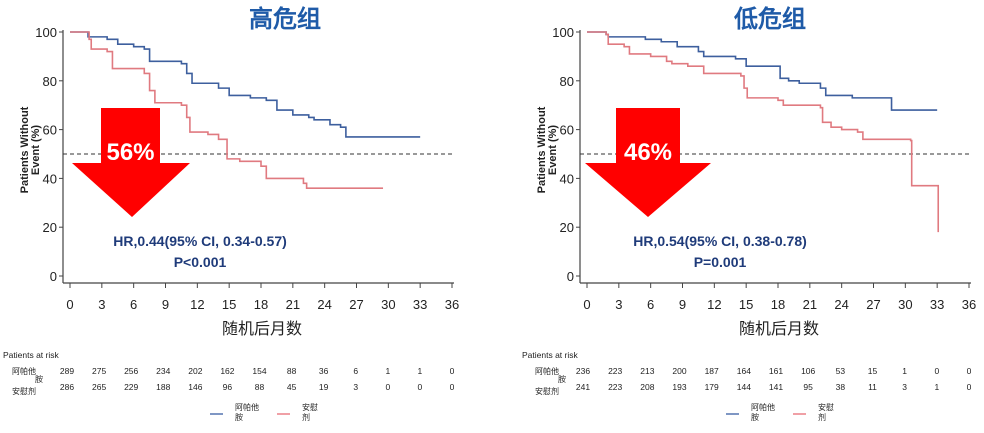 The width and height of the screenshot is (984, 433). Describe the element at coordinates (324, 387) in the screenshot. I see `risk-cell: 19` at that location.